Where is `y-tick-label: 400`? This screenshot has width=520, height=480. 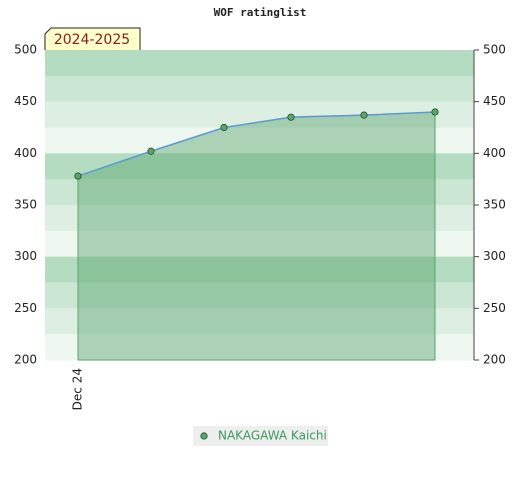
y-tick-label: 400 is located at coordinates (25, 153).